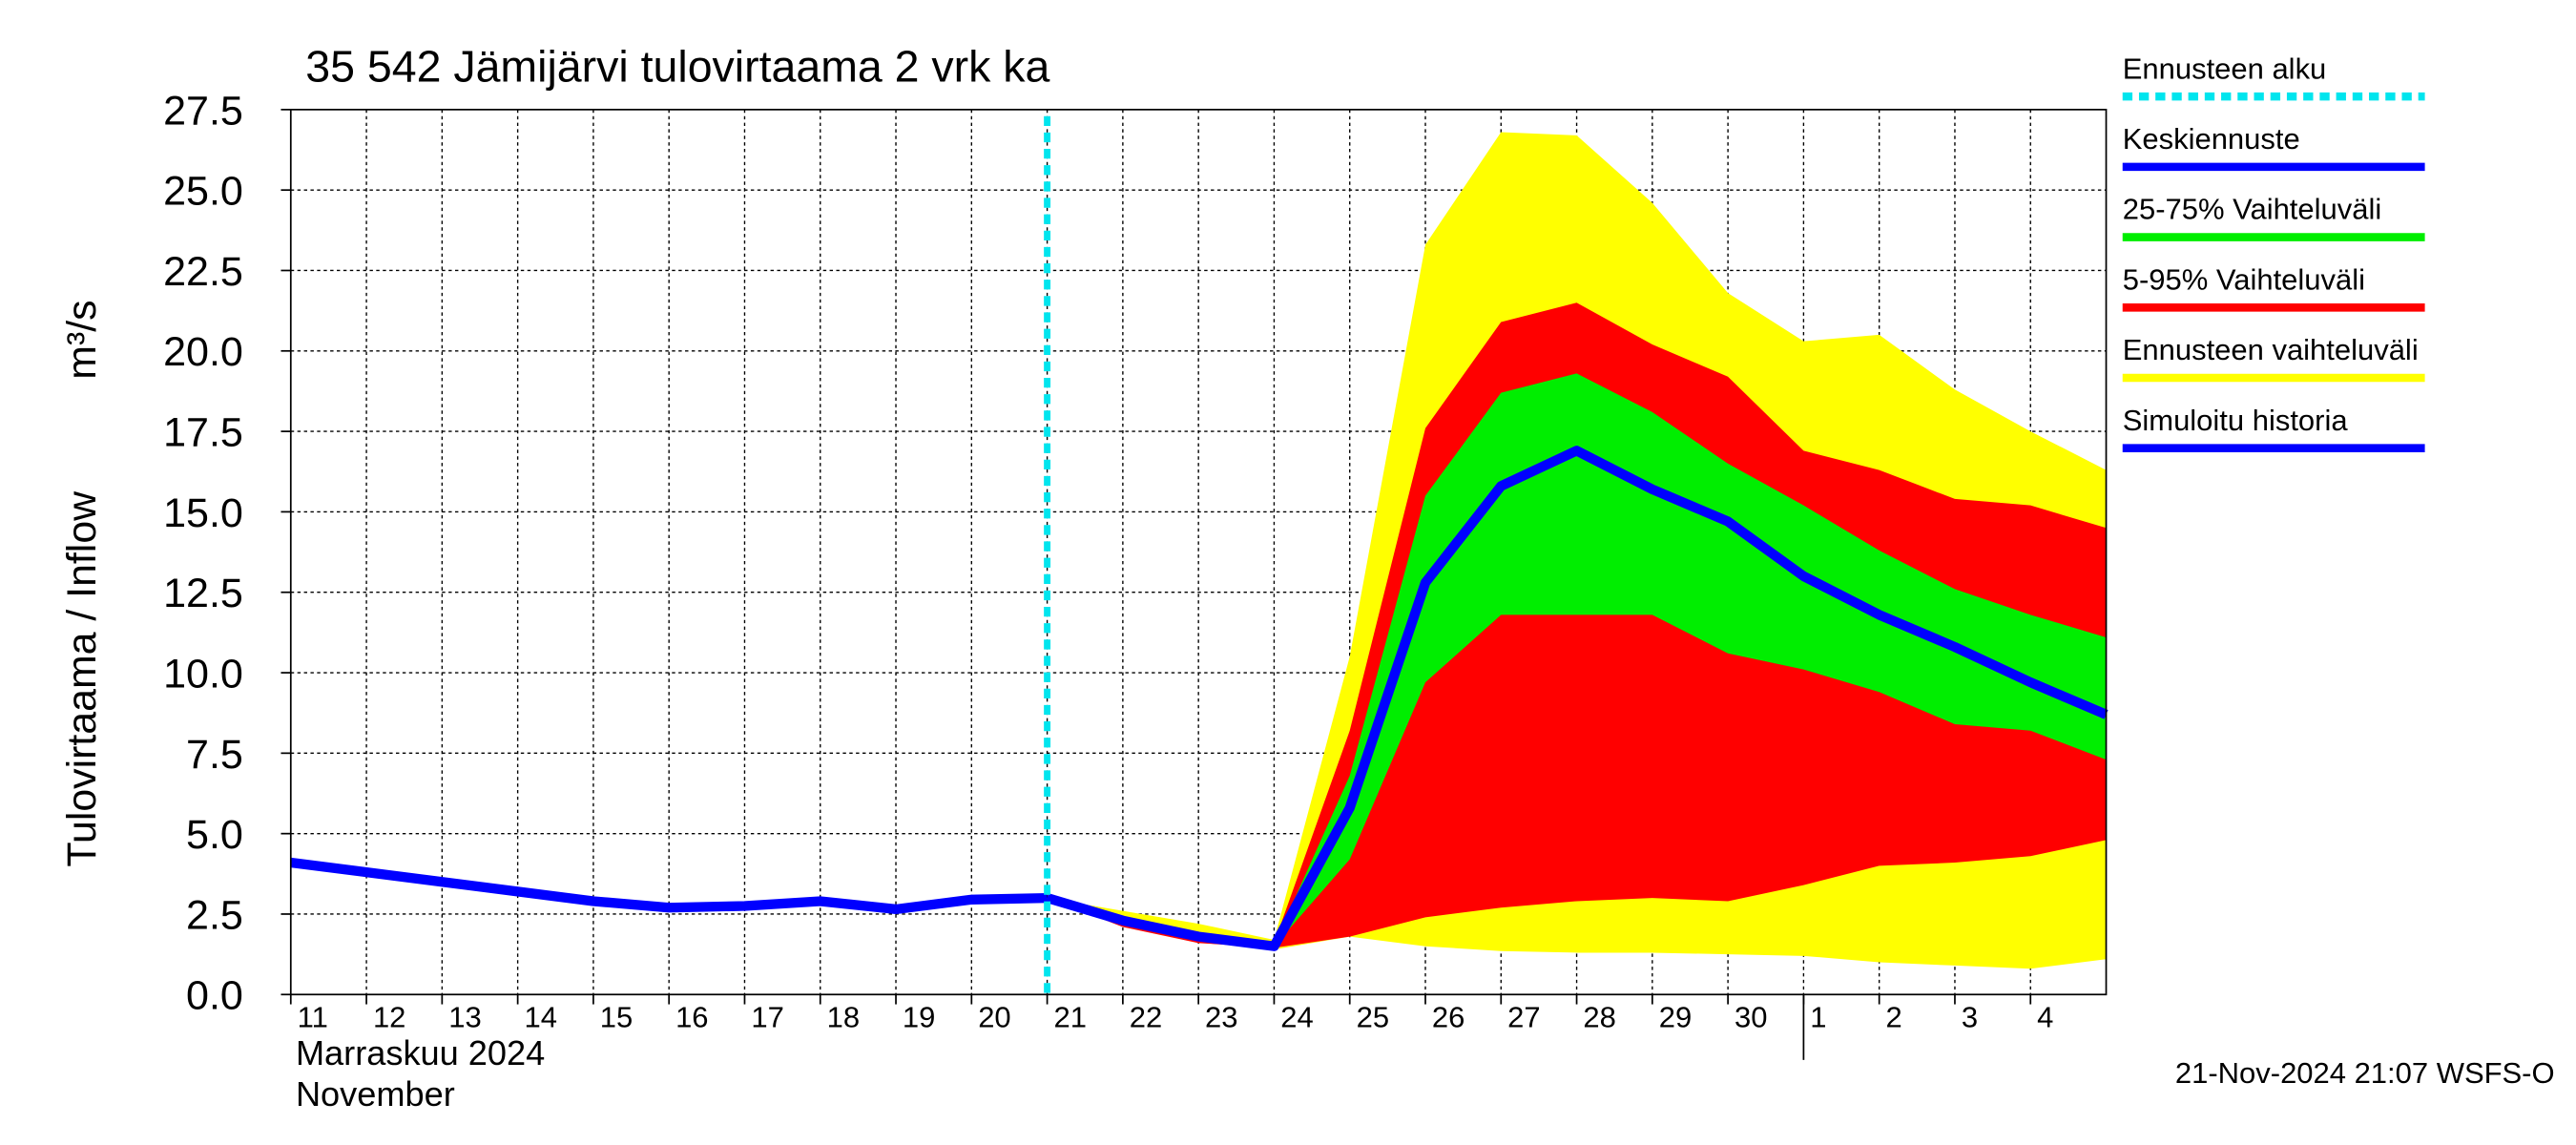 This screenshot has height=1145, width=2576. I want to click on x-tick-label: 11, so click(313, 1018).